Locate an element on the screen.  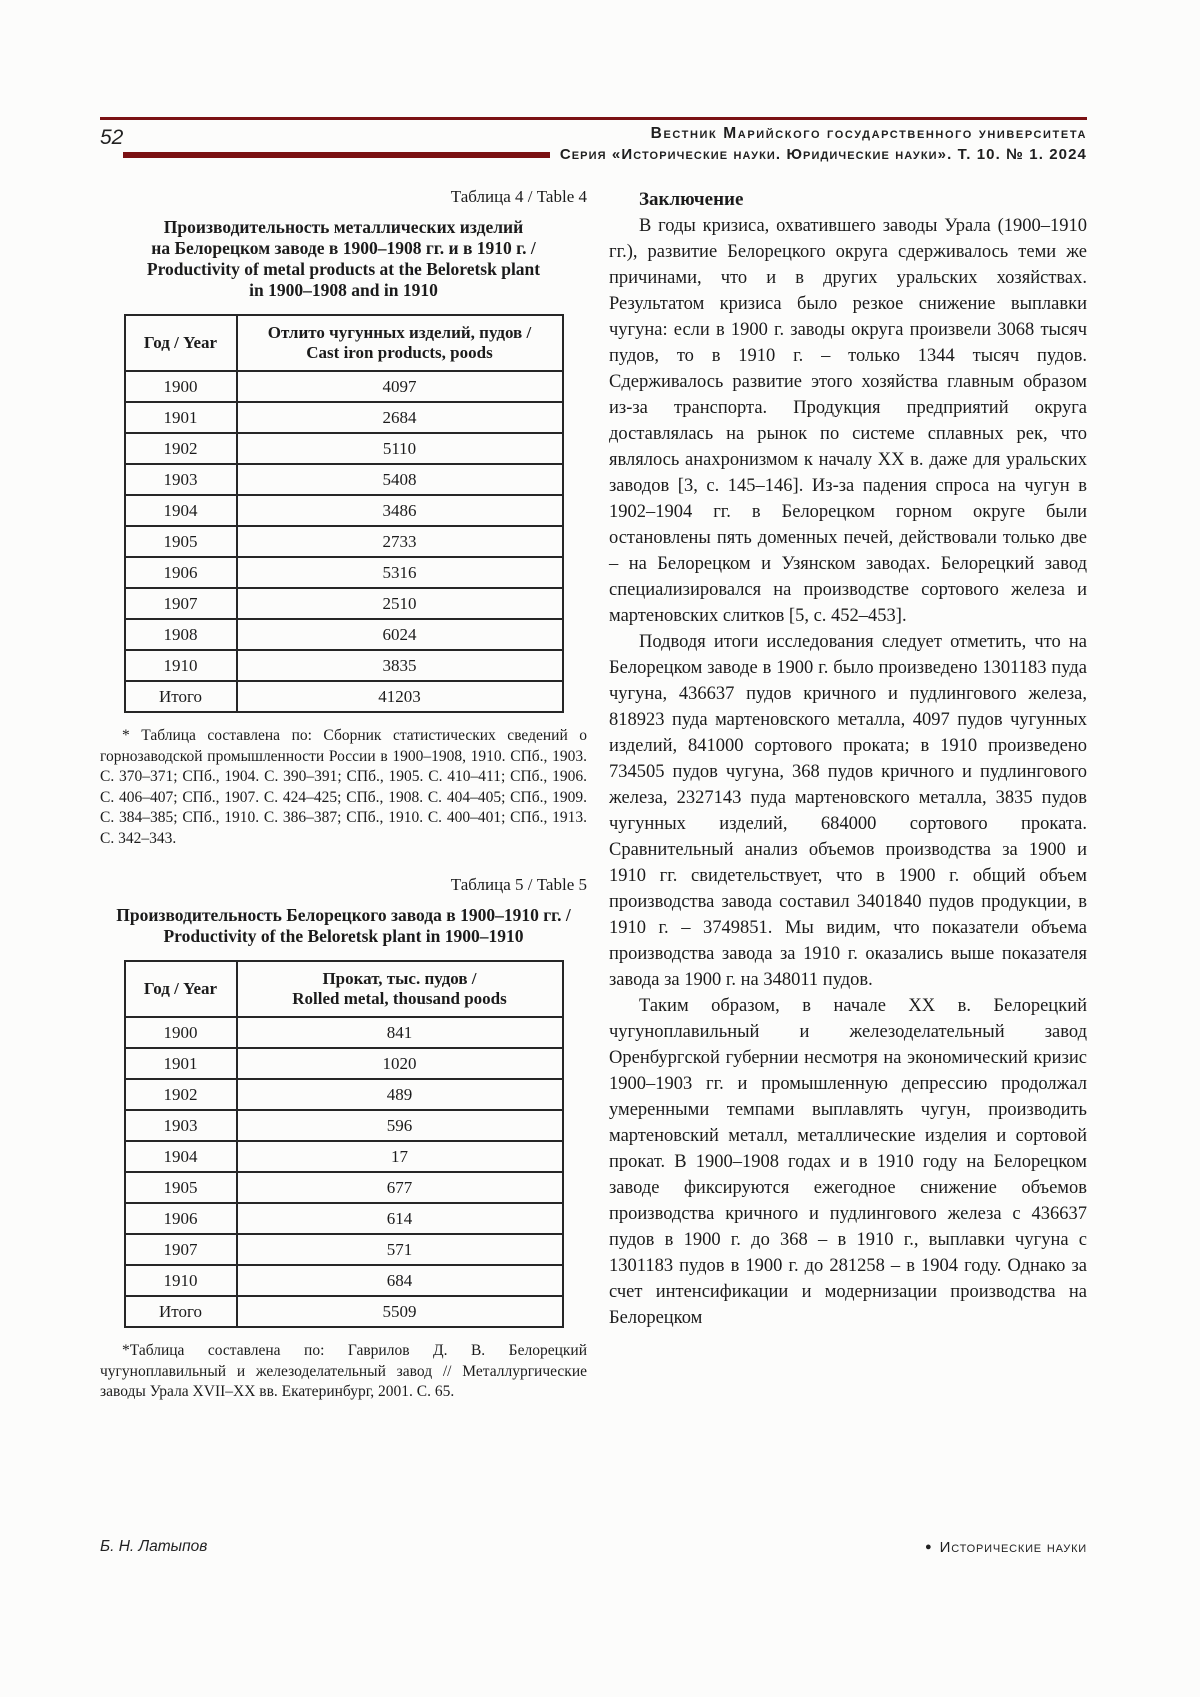
value-cell: 2684 is located at coordinates (399, 417).